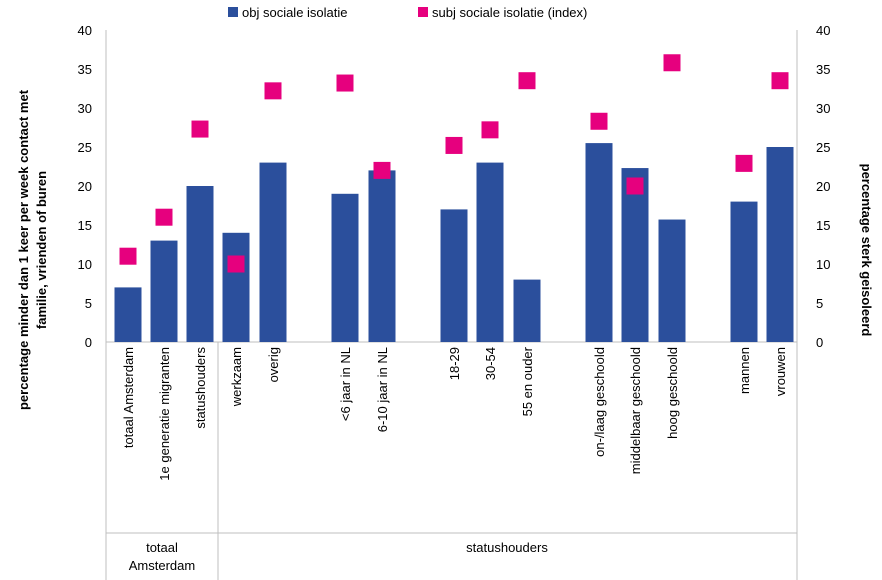  Describe the element at coordinates (509, 12) in the screenshot. I see `legend-label-subj: subj sociale isolatie (index)` at that location.